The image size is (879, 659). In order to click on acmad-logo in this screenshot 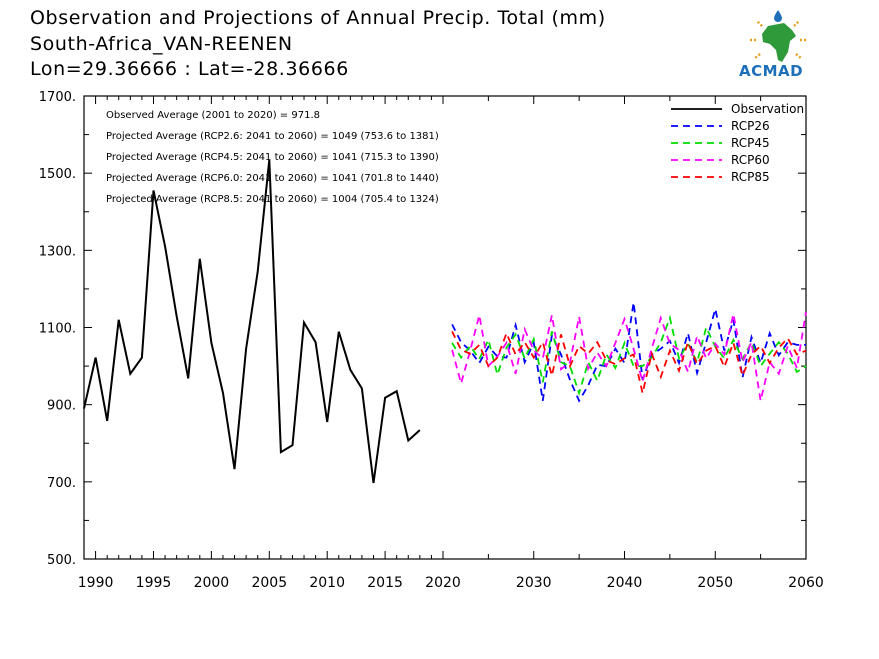, I will do `click(778, 36)`.